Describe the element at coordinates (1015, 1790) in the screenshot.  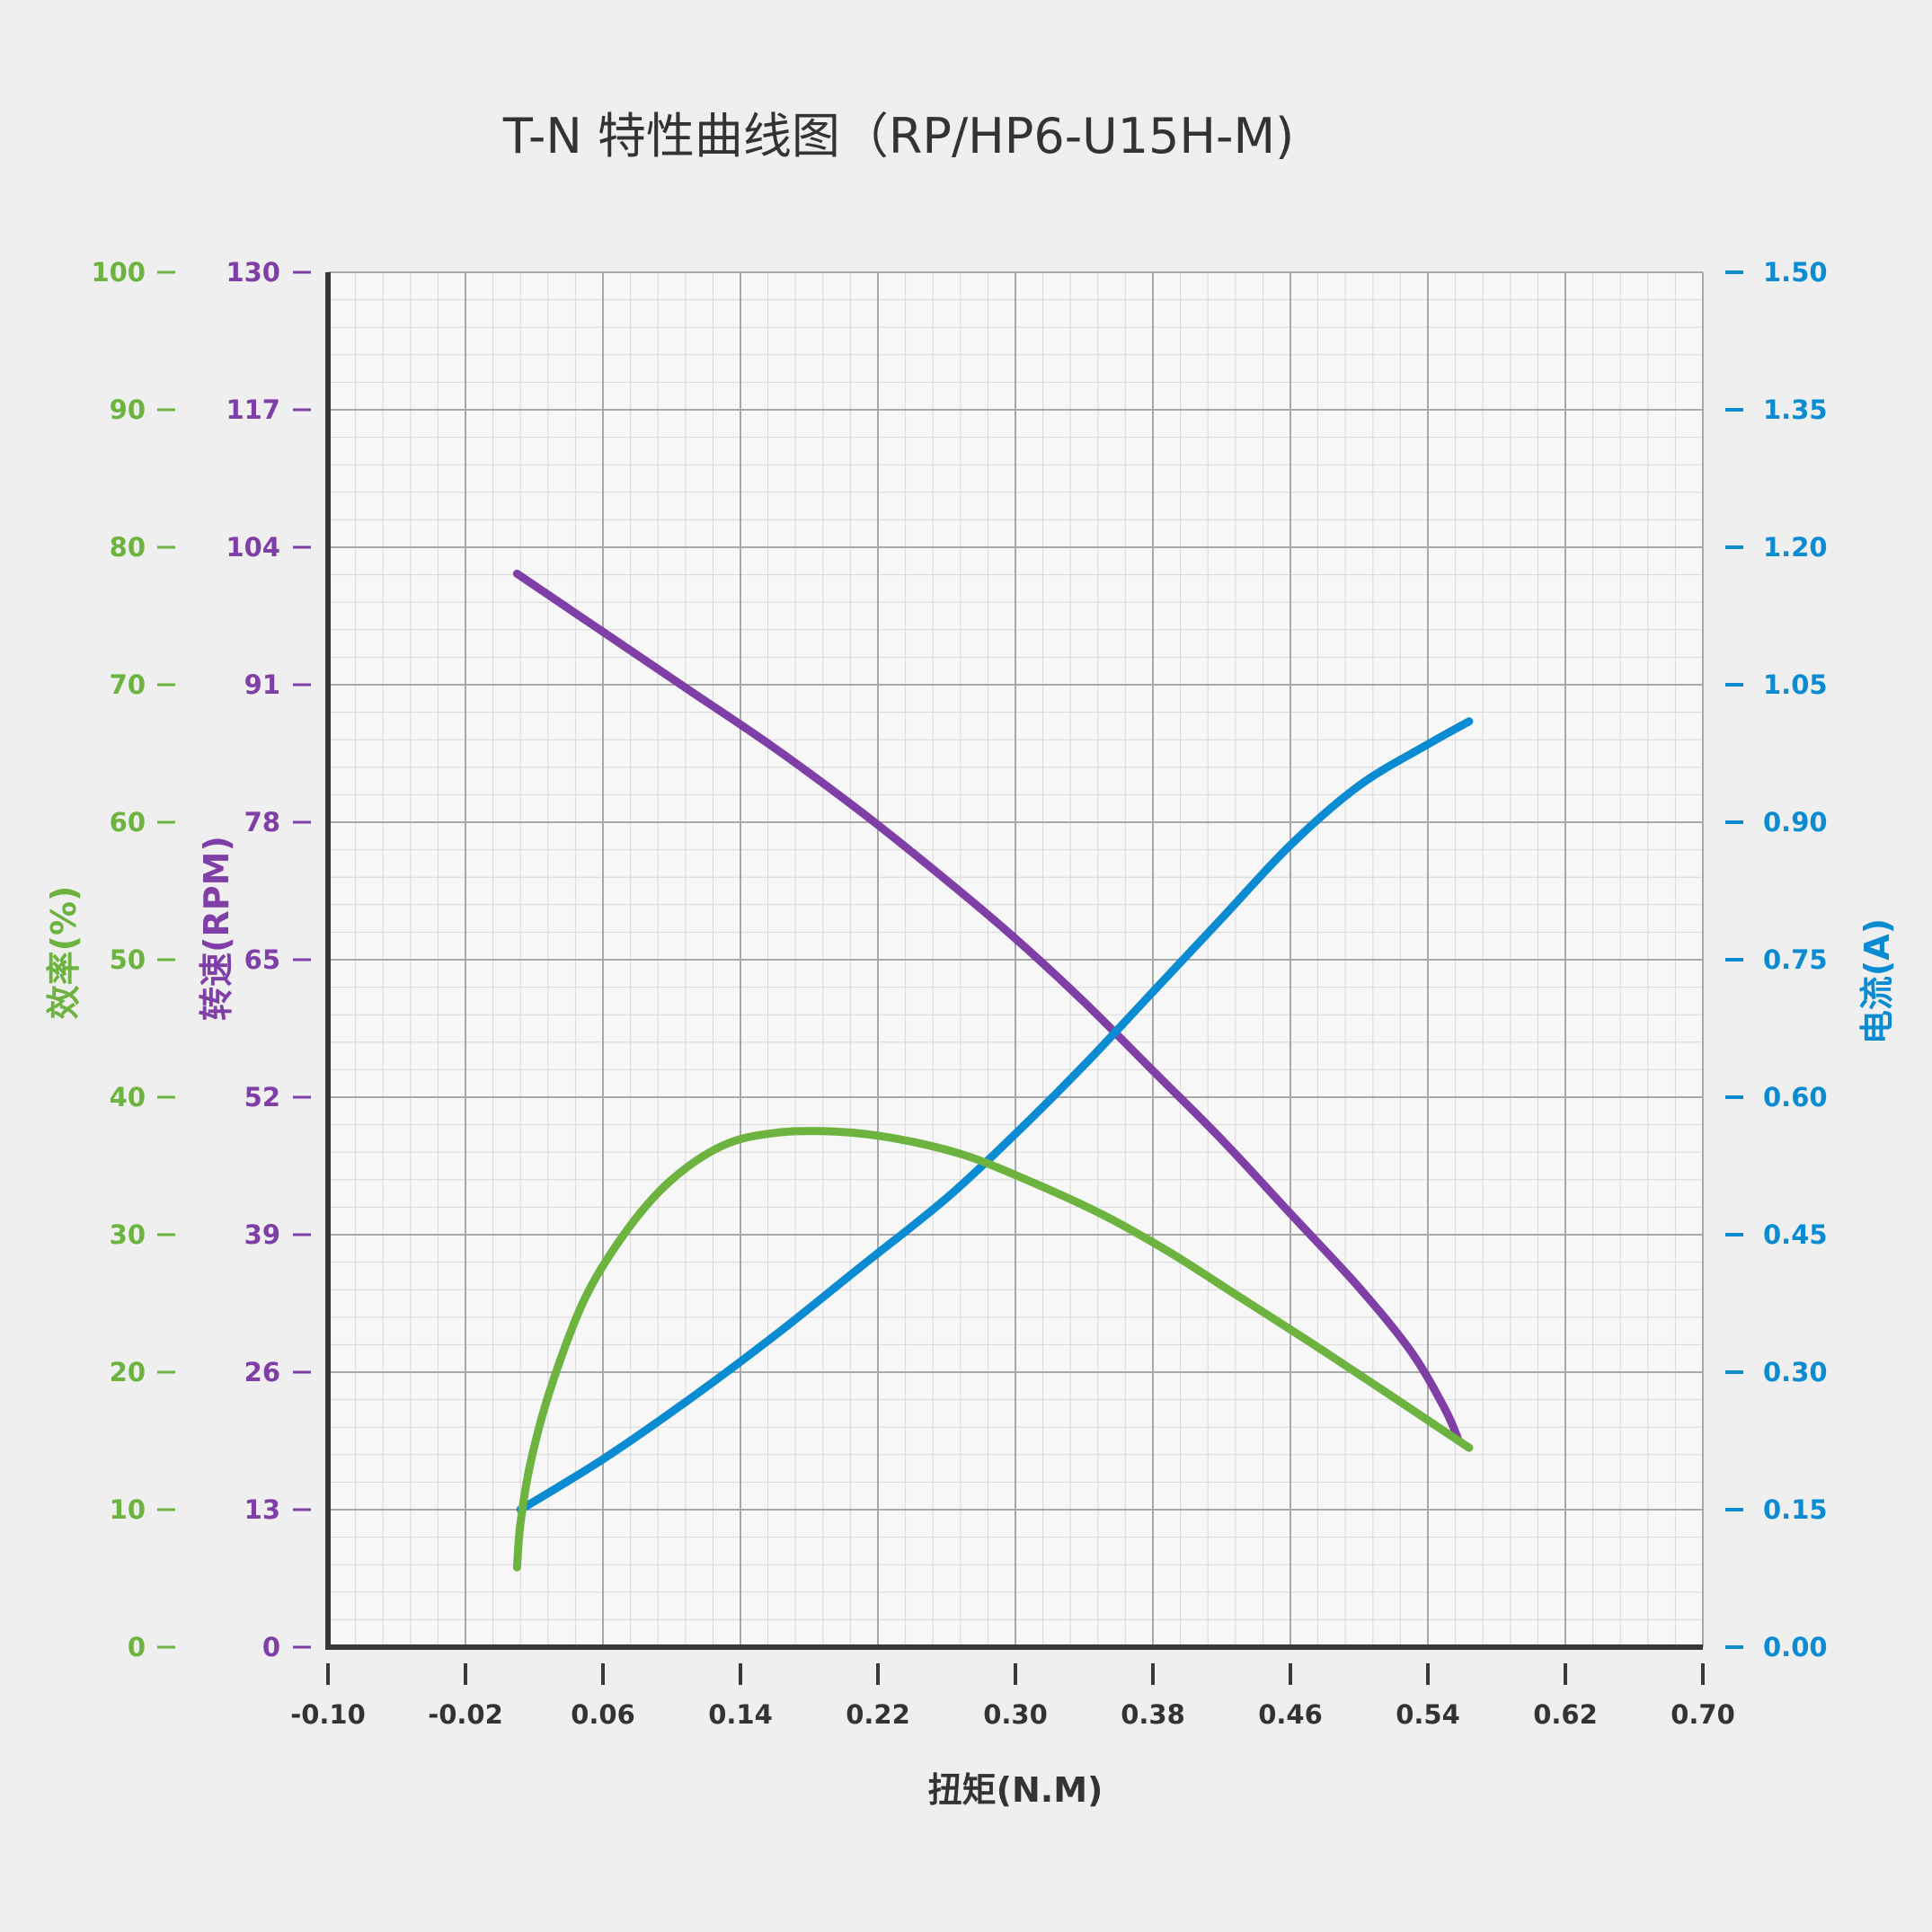
I see `x-axis-label: 扭矩(N.M)` at that location.